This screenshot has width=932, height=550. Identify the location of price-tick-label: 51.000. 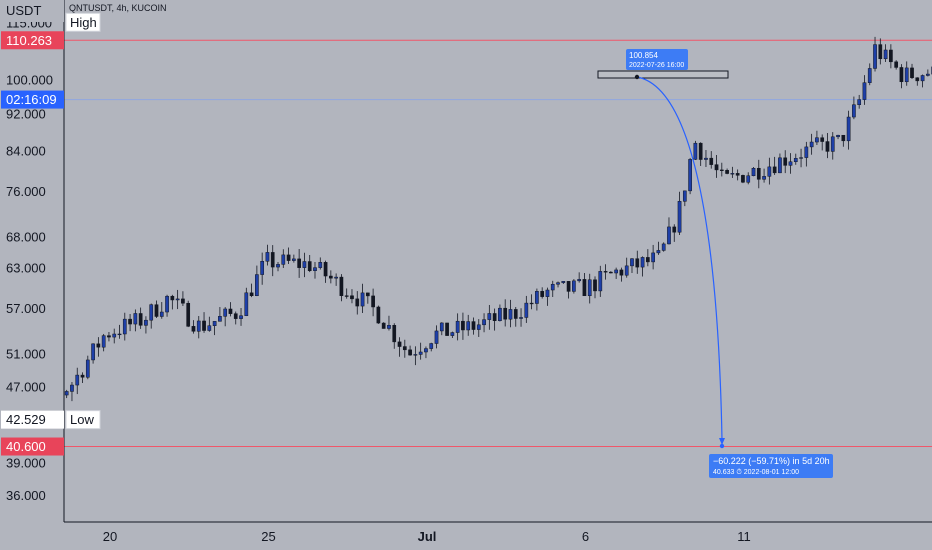
(26, 353).